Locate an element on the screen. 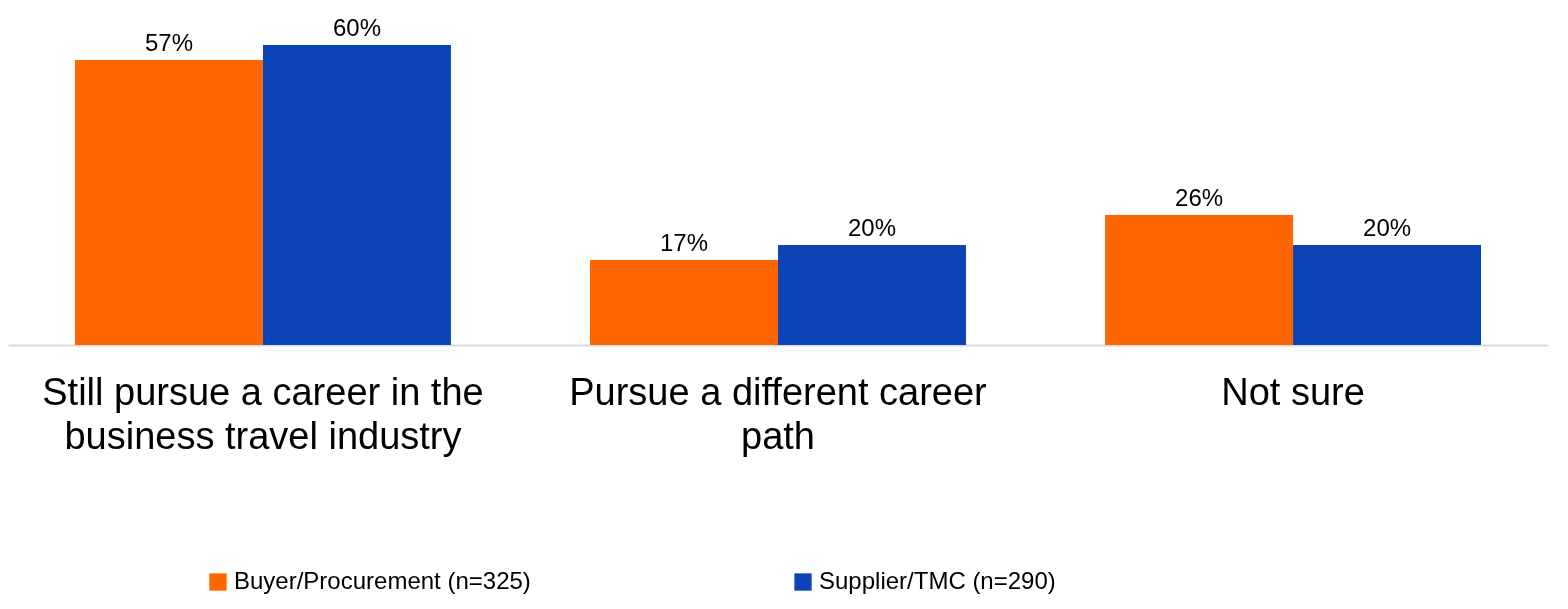 The width and height of the screenshot is (1568, 609). x-tick-label: Not sure is located at coordinates (1293, 392).